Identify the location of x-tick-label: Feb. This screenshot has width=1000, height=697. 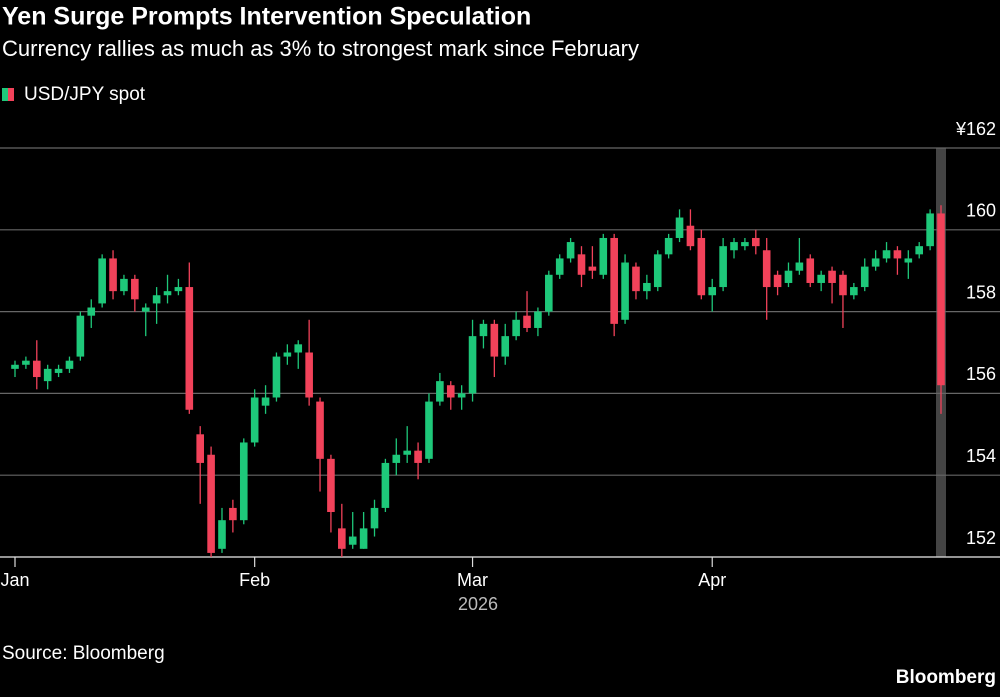
(254, 580).